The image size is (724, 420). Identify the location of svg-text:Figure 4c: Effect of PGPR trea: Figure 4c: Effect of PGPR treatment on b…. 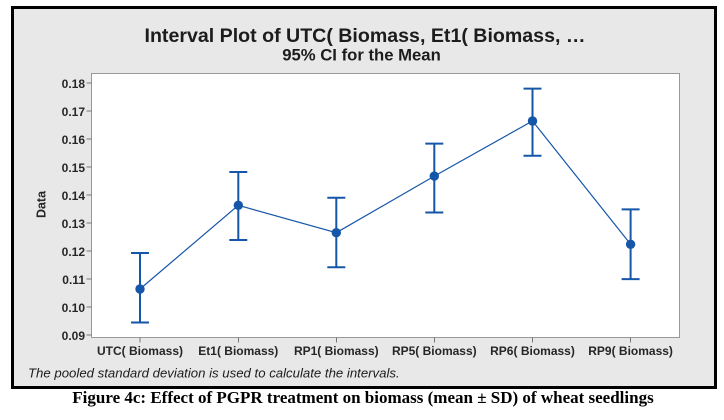
(363, 397).